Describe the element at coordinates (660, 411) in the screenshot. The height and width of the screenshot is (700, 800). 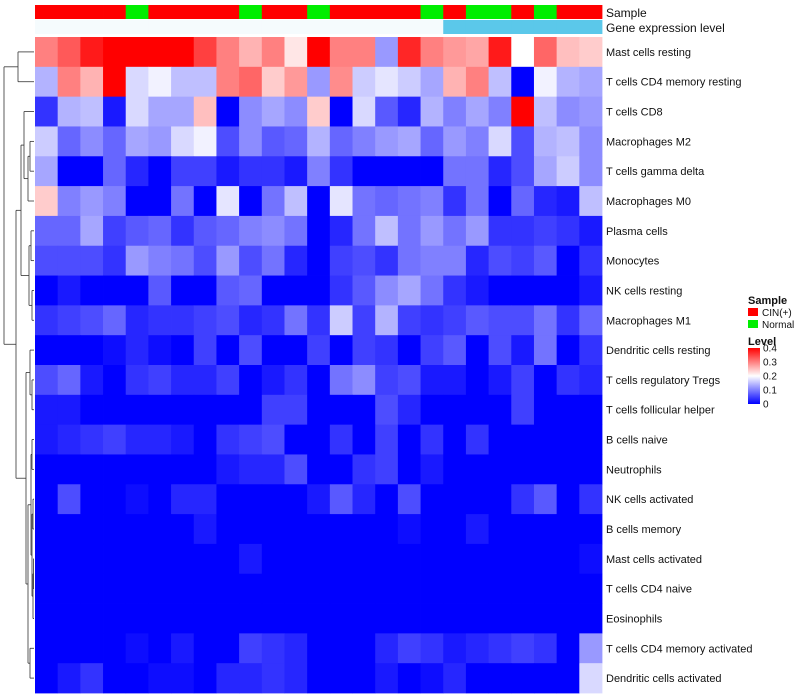
I see `row-label: T cells follicular helper` at that location.